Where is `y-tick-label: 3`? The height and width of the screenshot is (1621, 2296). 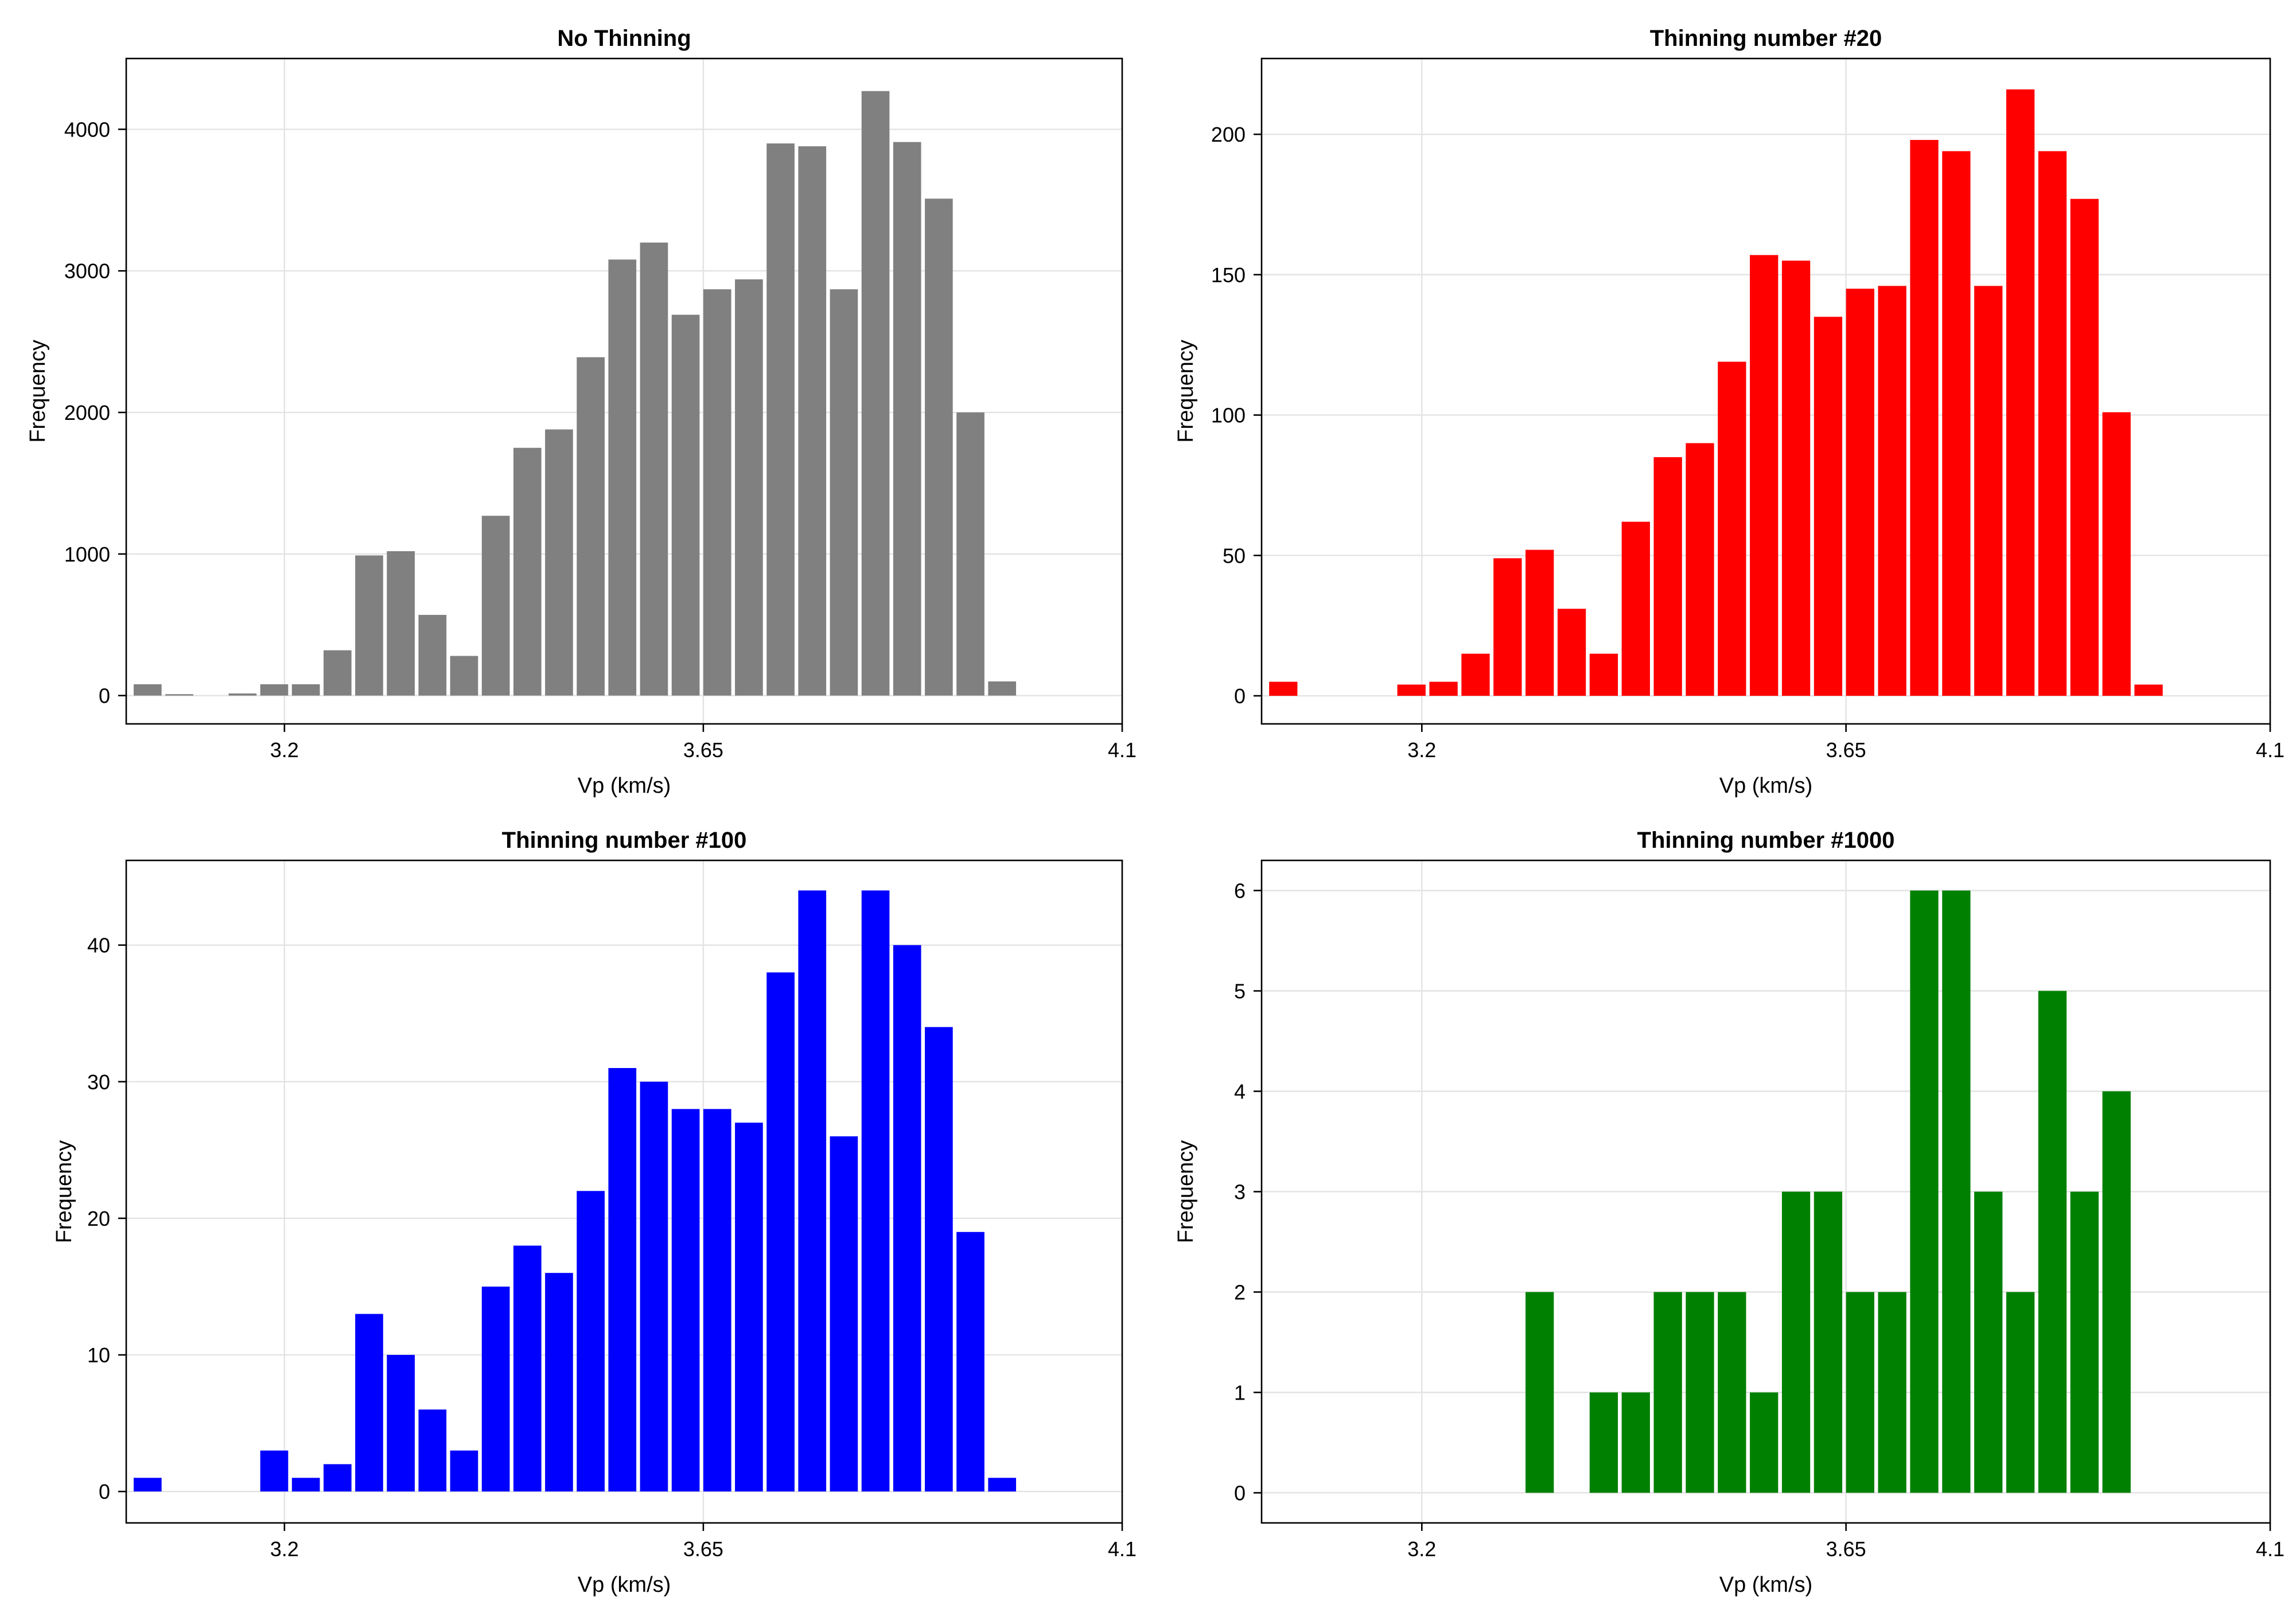
y-tick-label: 3 is located at coordinates (1240, 1192).